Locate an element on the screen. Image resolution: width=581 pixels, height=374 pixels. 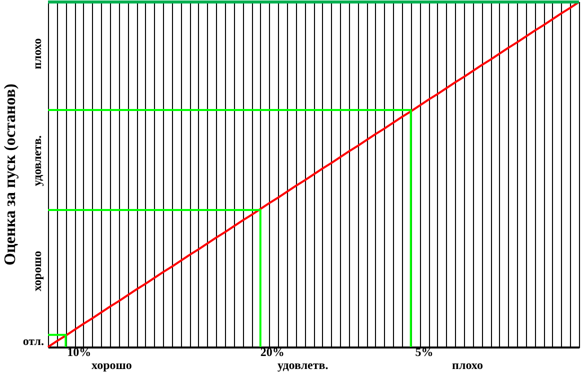
y-axis-title: Оценка за пуск (останов) is located at coordinates (10, 175).